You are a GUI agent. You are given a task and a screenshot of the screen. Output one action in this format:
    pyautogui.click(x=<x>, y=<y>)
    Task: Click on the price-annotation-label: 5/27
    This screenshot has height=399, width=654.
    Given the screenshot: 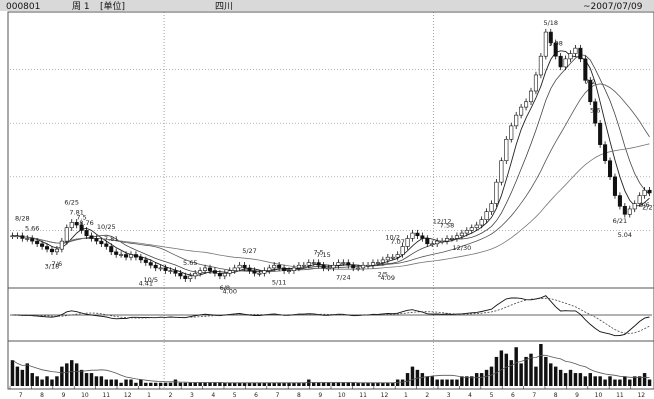 What is the action you would take?
    pyautogui.click(x=249, y=251)
    